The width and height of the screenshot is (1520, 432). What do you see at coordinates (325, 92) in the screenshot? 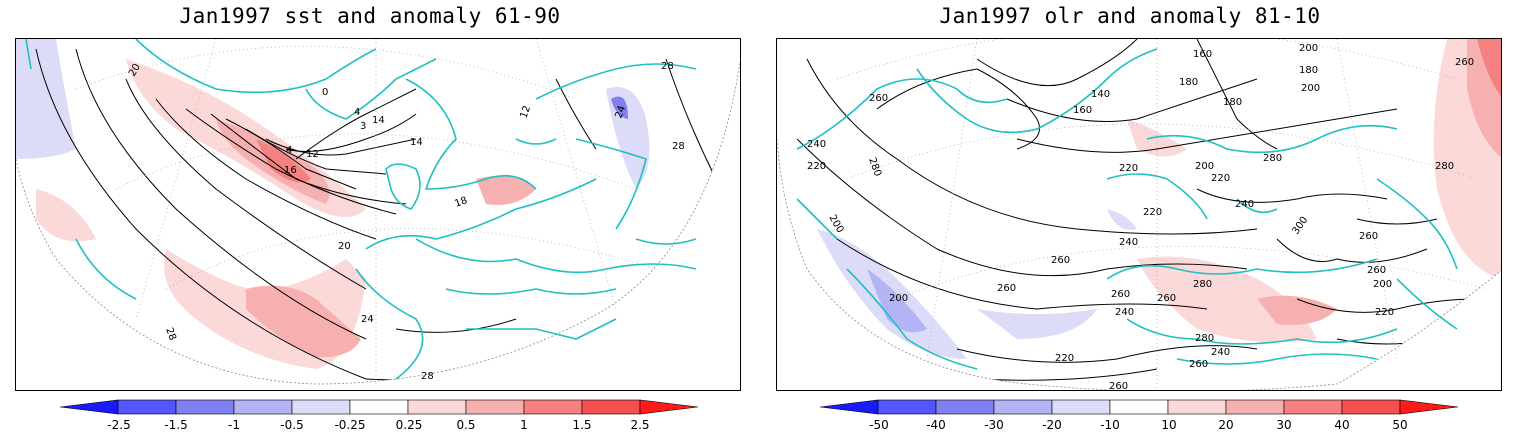
I see `contour-label: 0` at bounding box center [325, 92].